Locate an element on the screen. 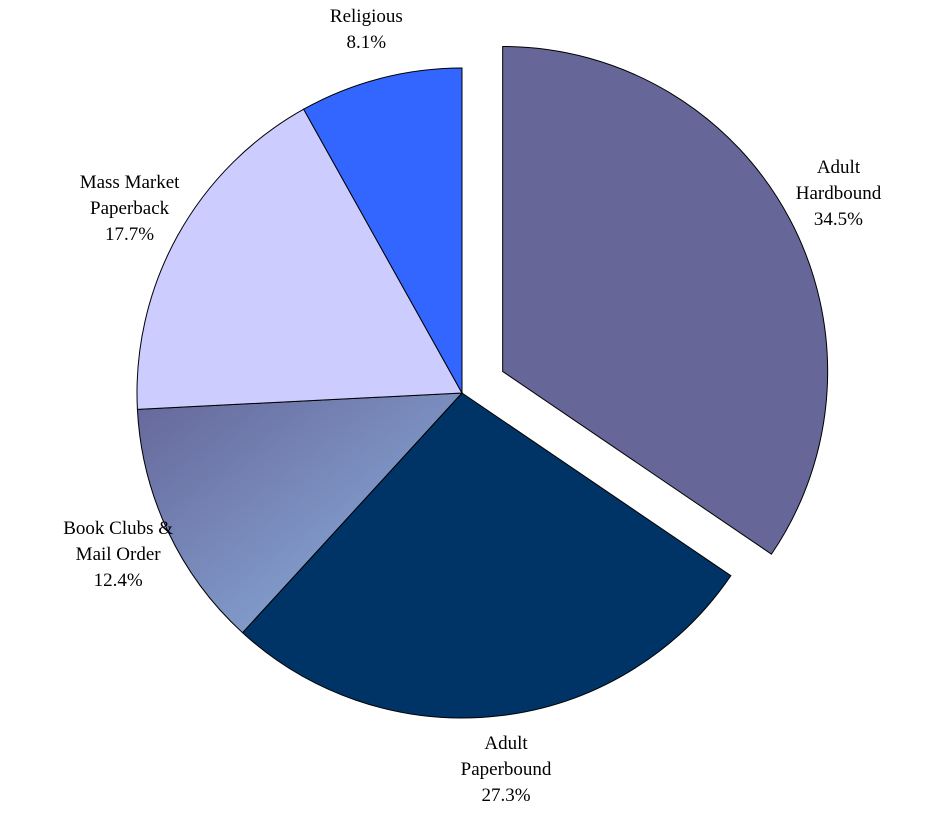  slice-label: Adult Paperbound 27.3% is located at coordinates (506, 770).